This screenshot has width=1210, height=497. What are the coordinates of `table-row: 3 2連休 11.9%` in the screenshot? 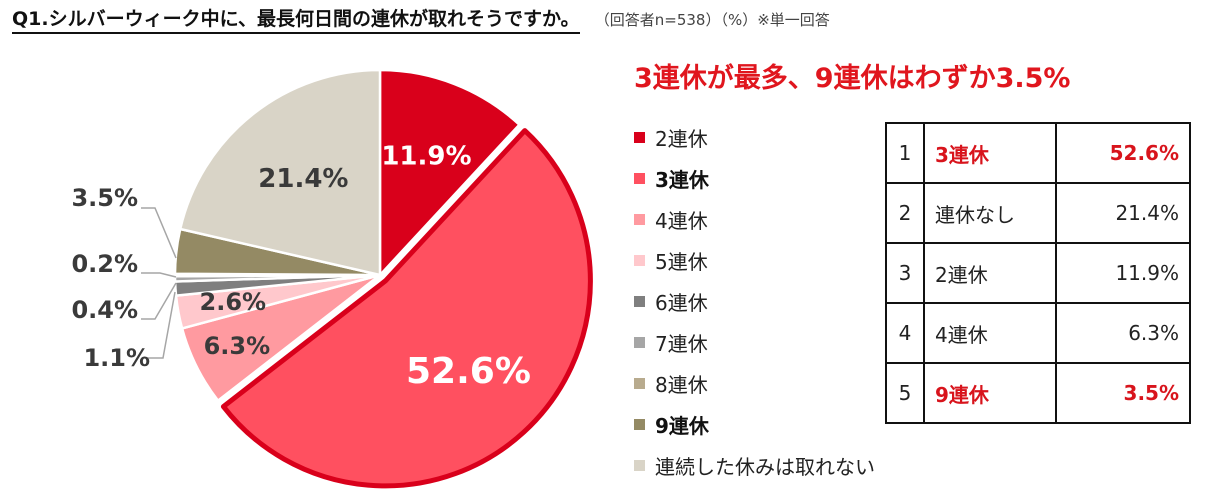 It's located at (1038, 273).